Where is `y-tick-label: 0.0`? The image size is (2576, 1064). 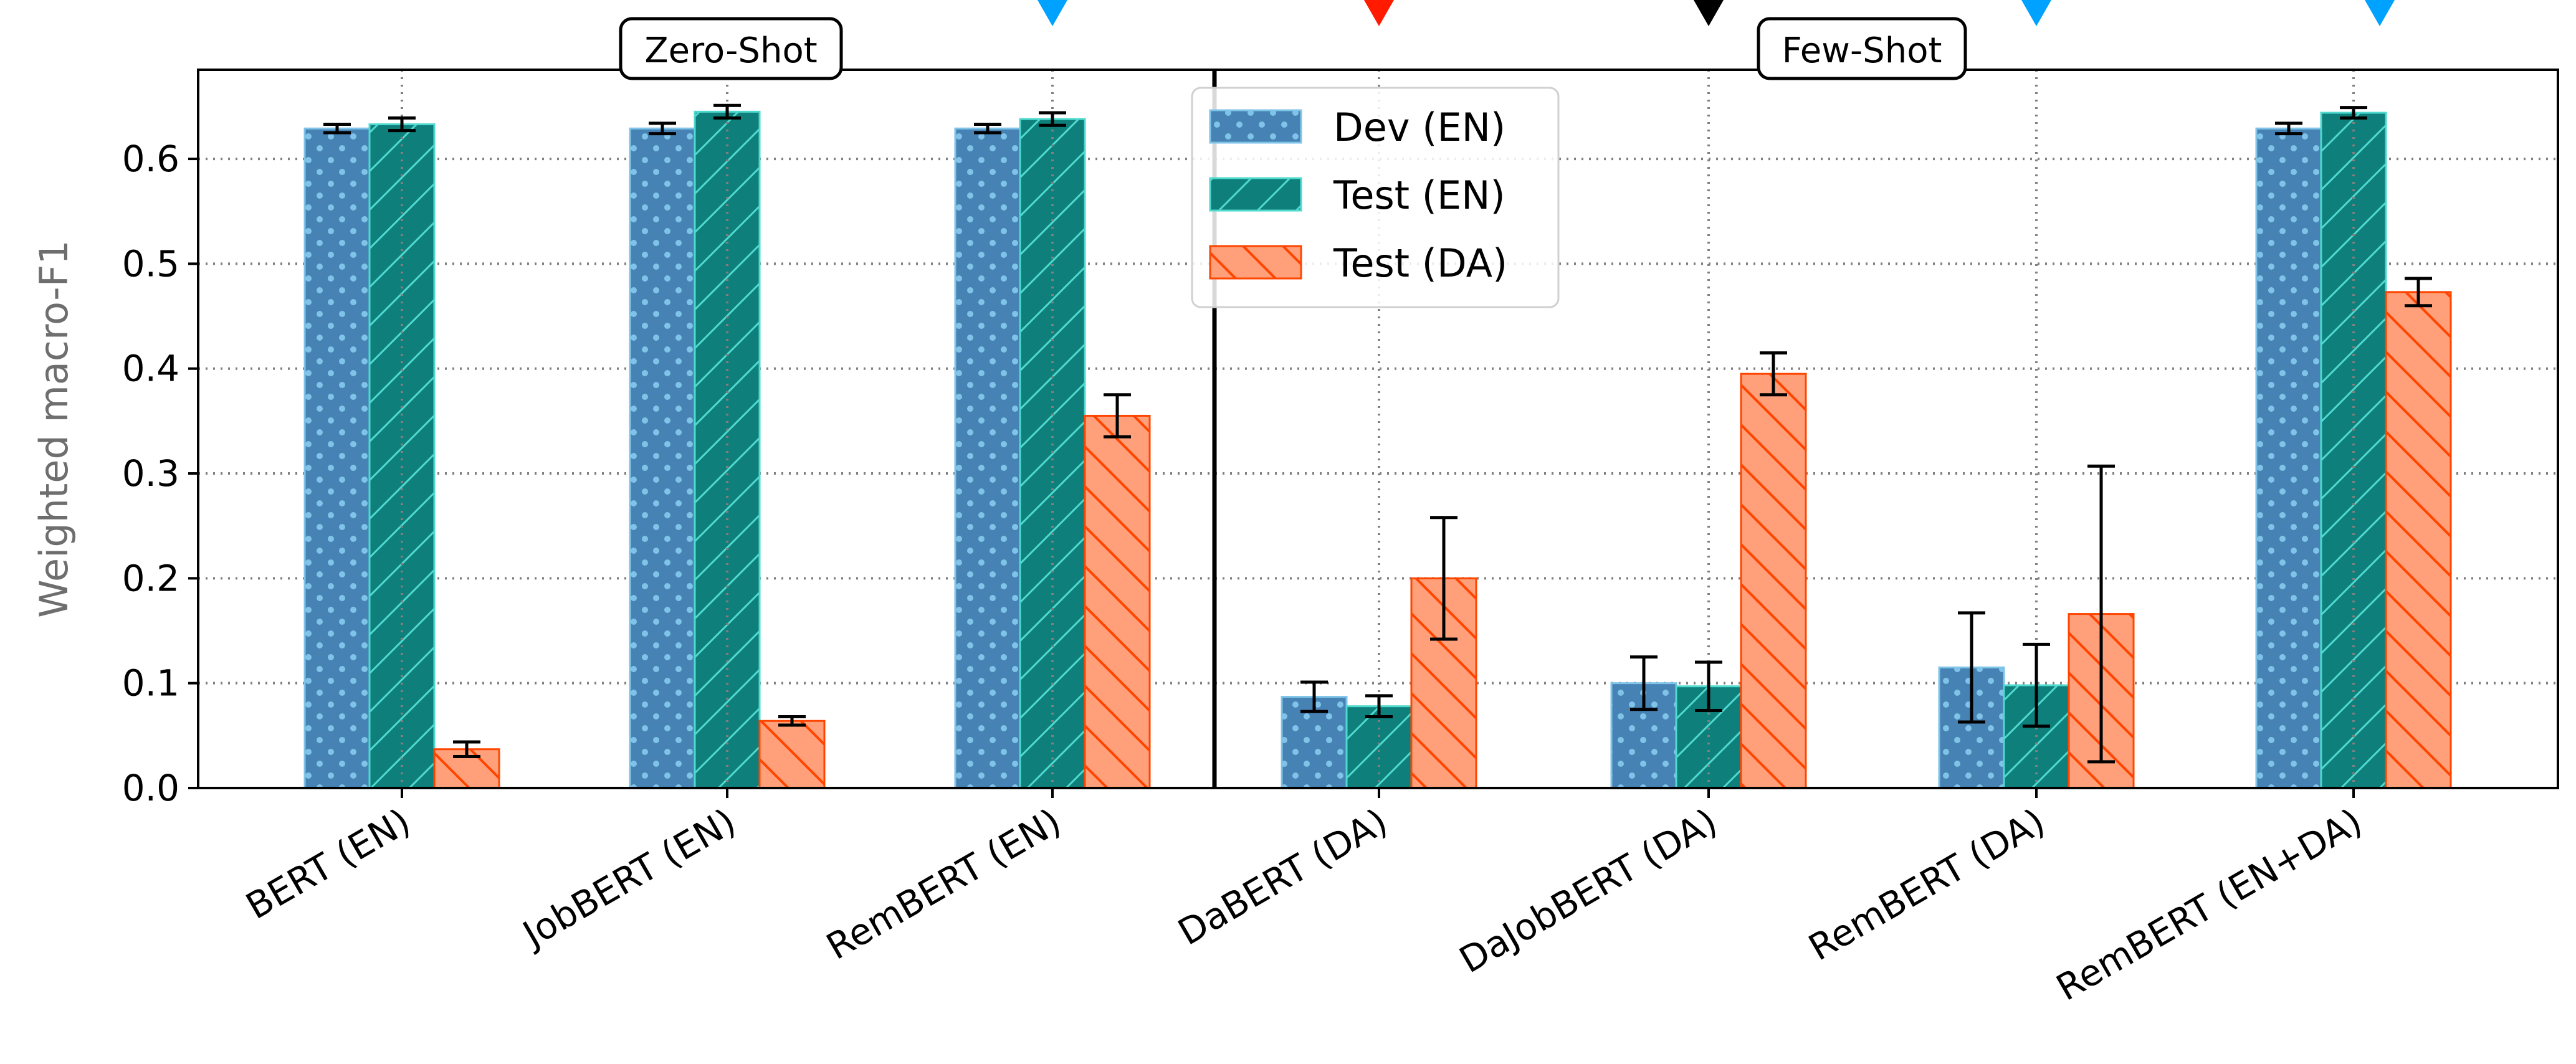 y-tick-label: 0.0 is located at coordinates (151, 788).